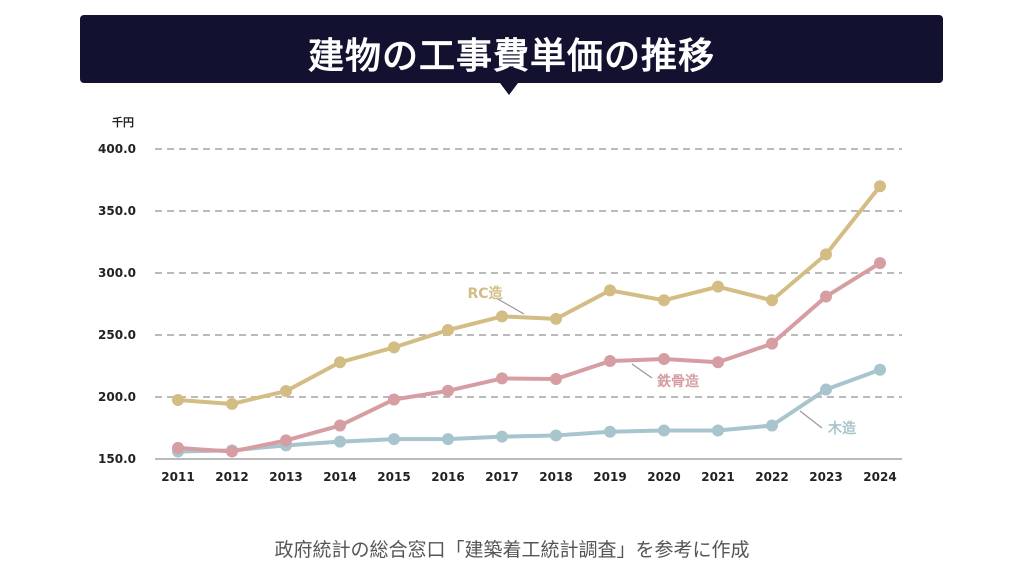  Describe the element at coordinates (231, 477) in the screenshot. I see `x-tick-label: 2012` at that location.